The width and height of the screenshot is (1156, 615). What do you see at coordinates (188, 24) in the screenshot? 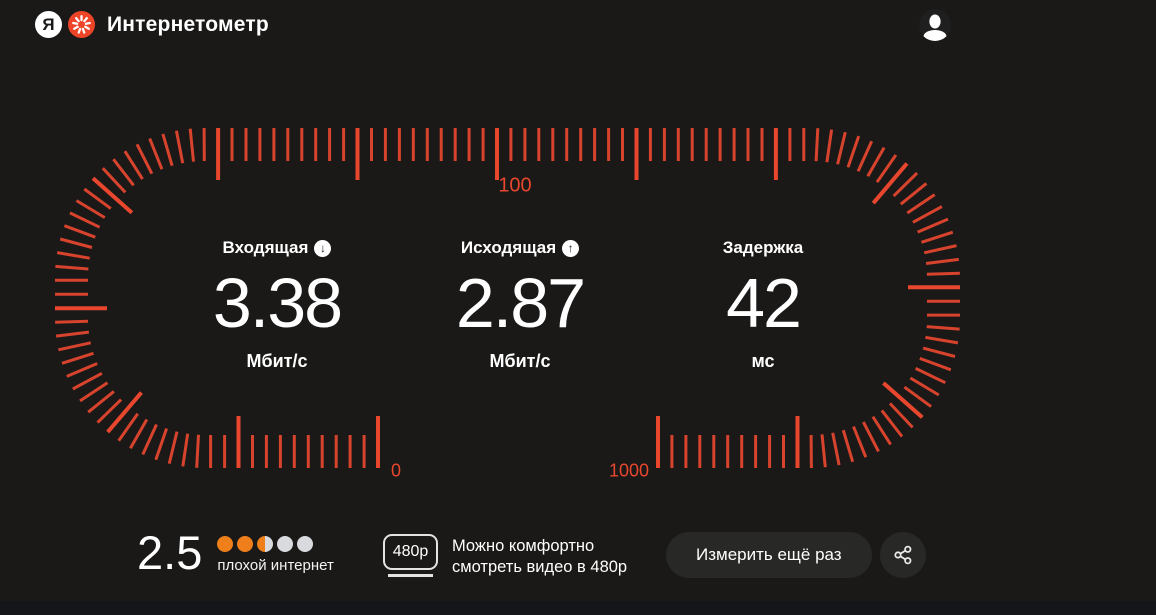
I see `app-title: Интернетометр` at bounding box center [188, 24].